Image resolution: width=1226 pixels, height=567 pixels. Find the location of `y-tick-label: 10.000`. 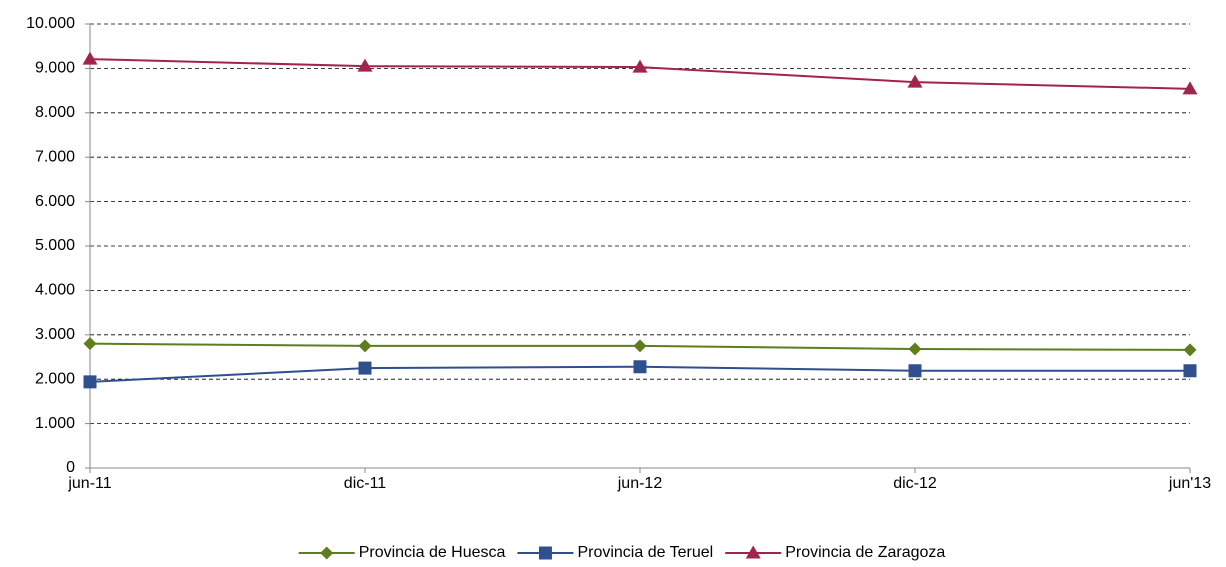

y-tick-label: 10.000 is located at coordinates (50, 23).